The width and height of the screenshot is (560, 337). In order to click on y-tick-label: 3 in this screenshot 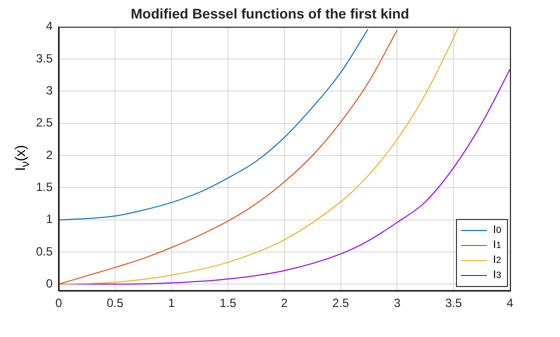, I will do `click(49, 90)`.